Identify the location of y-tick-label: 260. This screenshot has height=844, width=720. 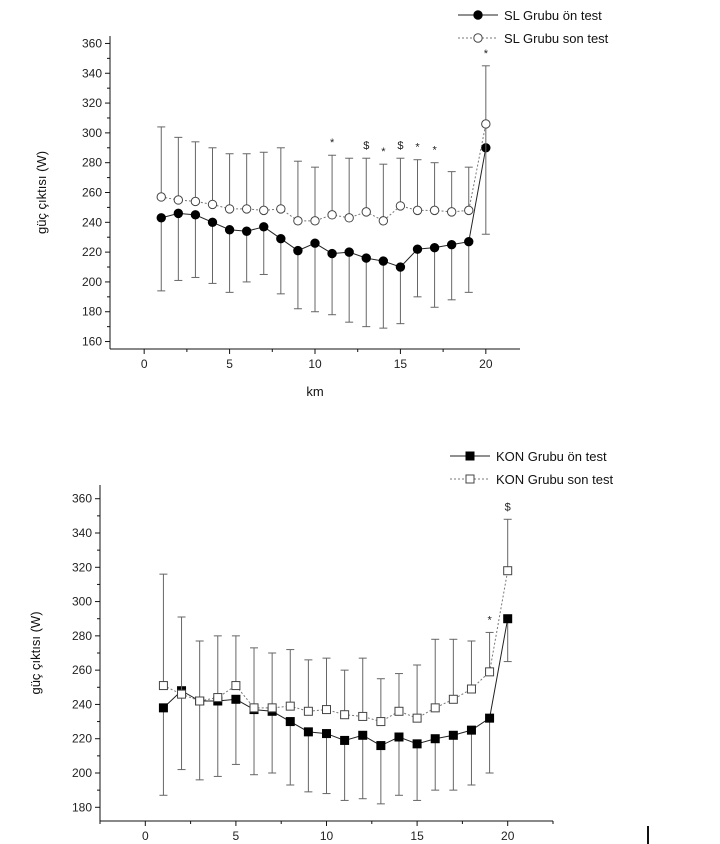
(82, 670).